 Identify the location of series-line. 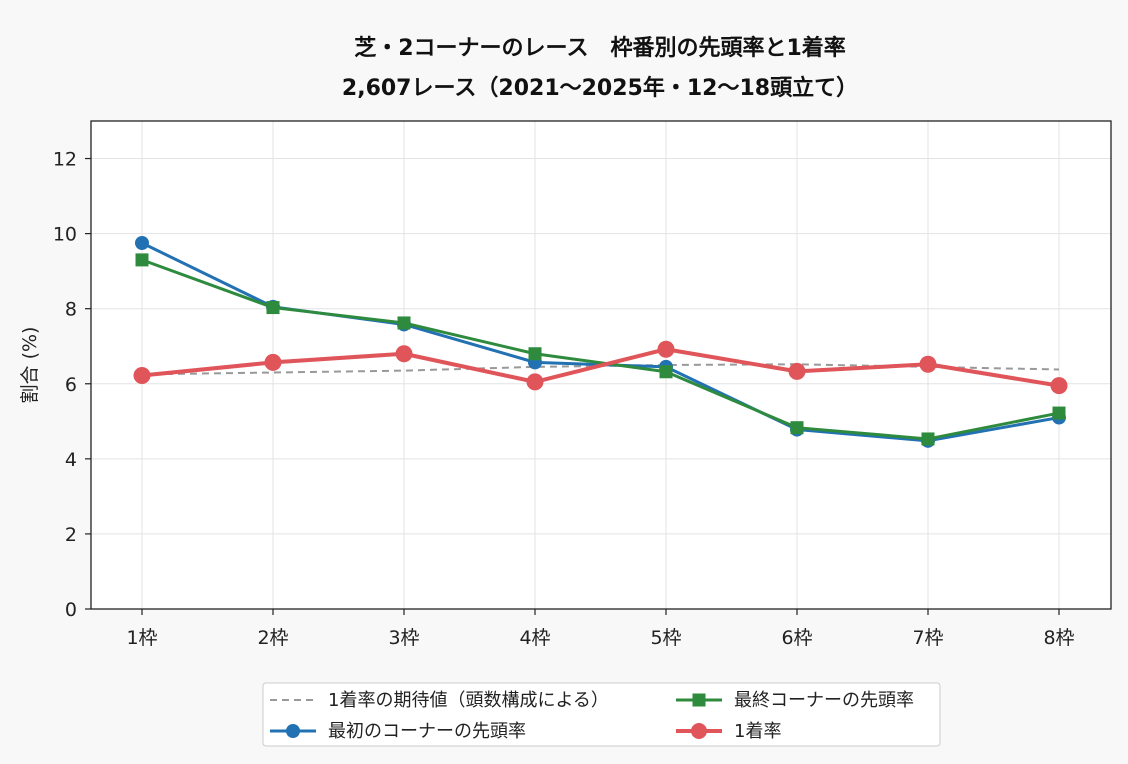
(600, 367).